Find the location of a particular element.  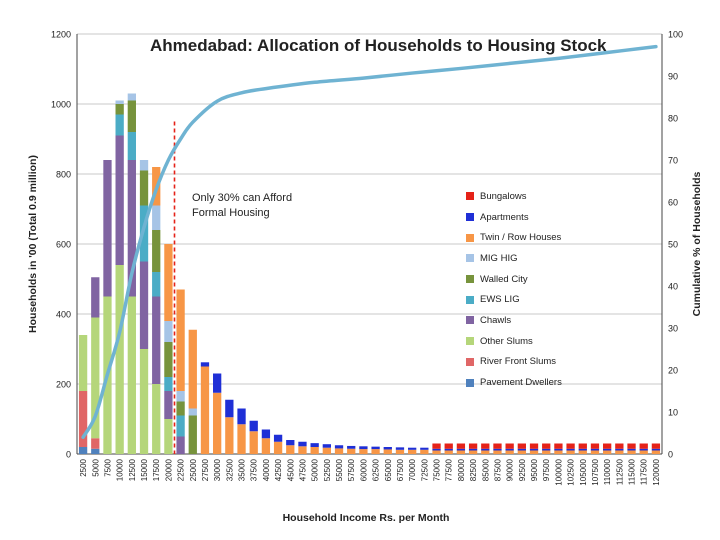

x-tick-label: 80000 is located at coordinates (461, 469).